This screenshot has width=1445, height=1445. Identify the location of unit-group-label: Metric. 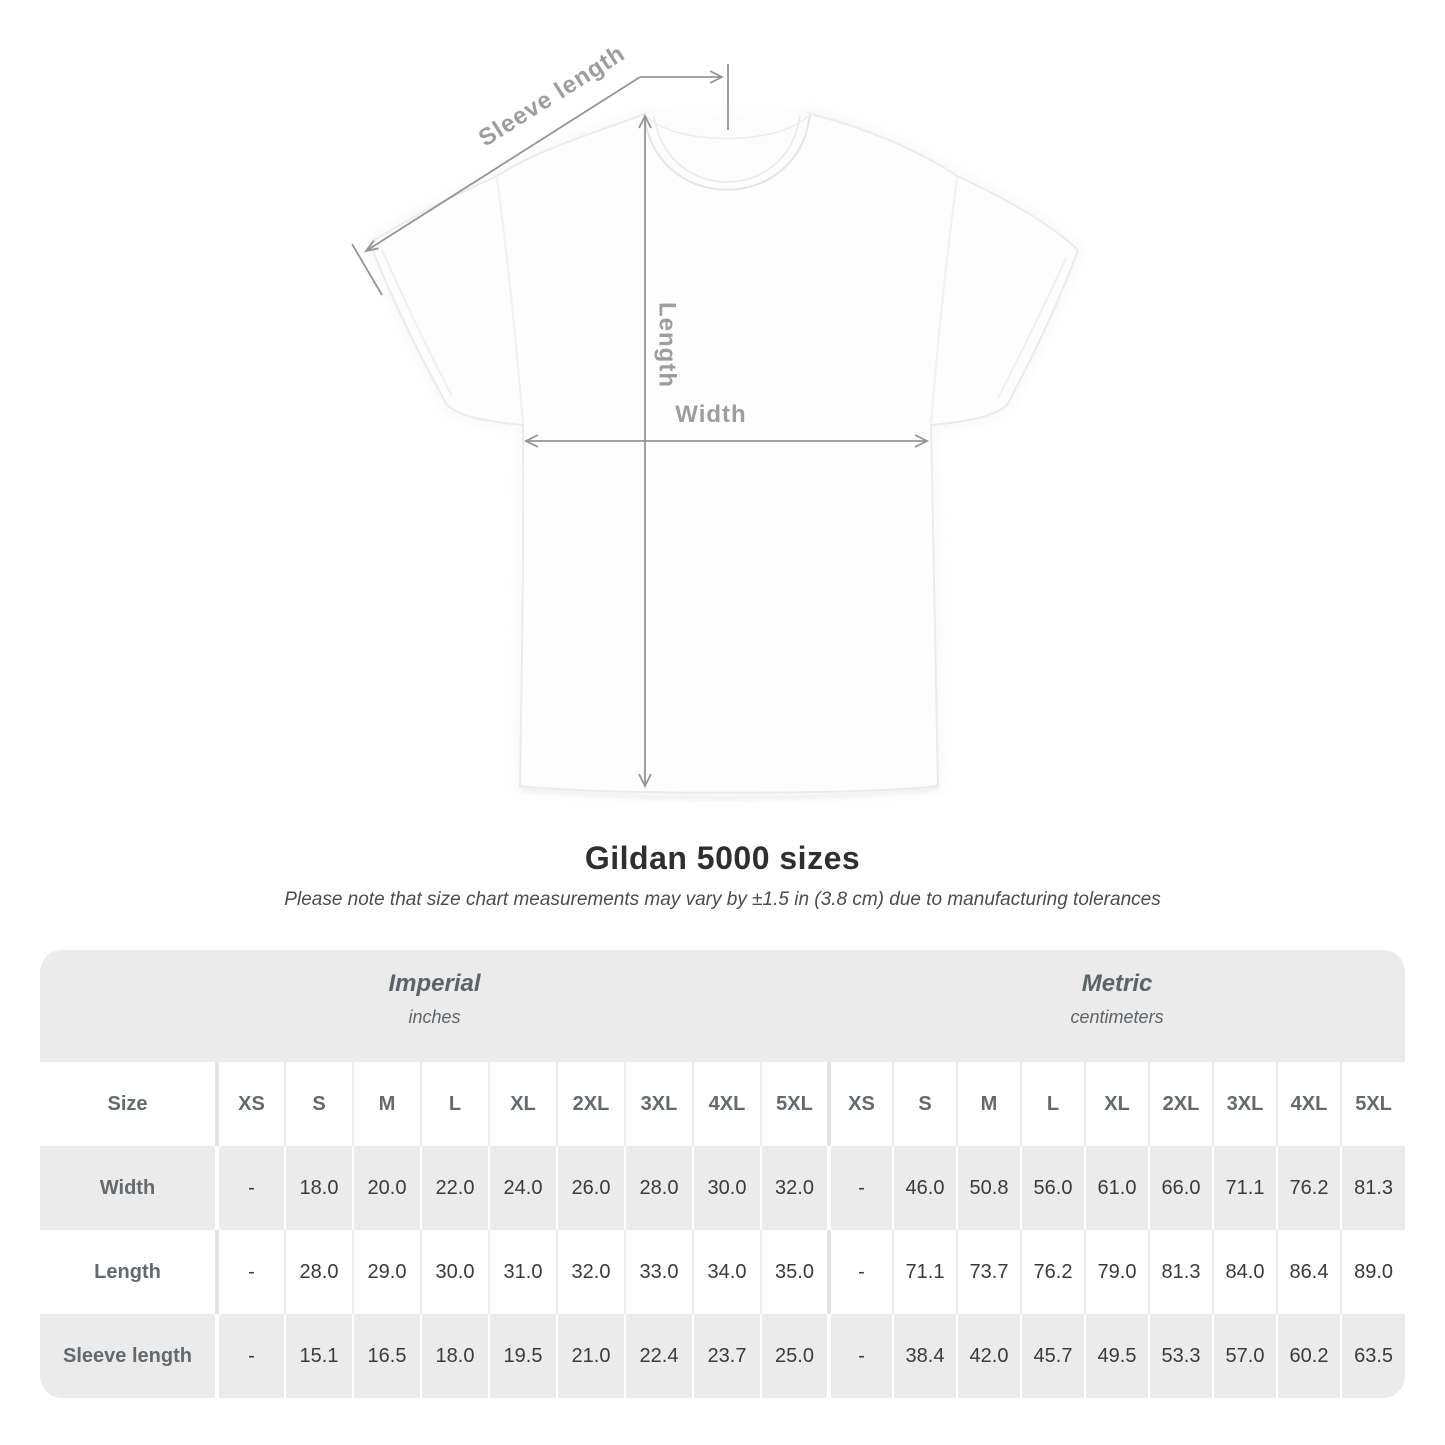
(1117, 983).